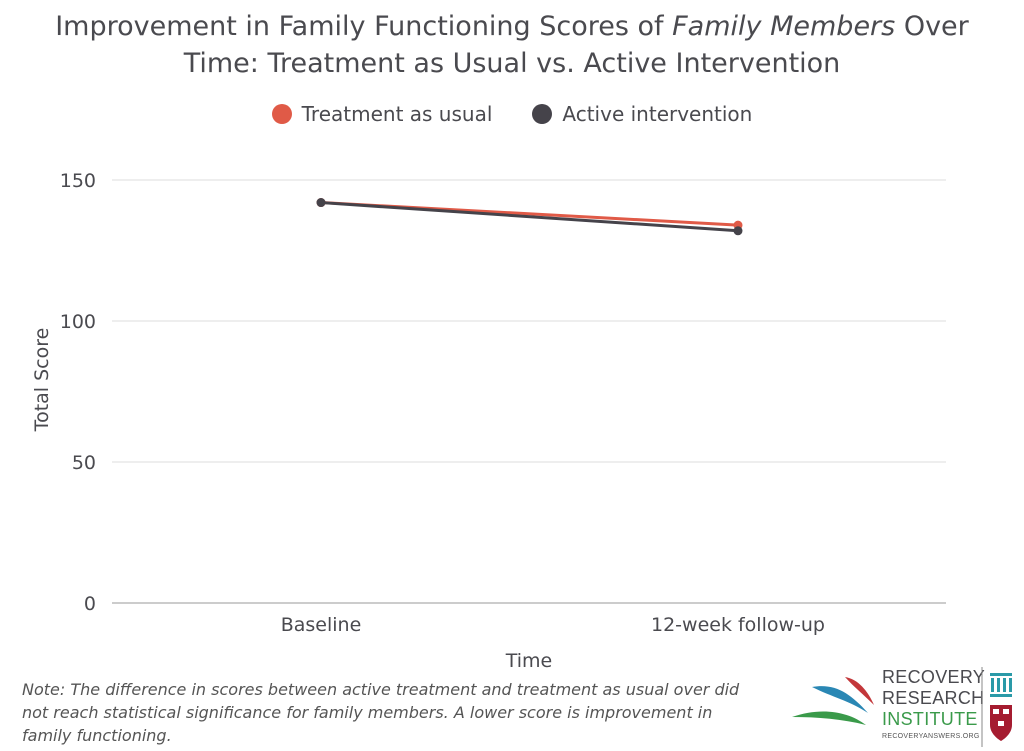 This screenshot has height=751, width=1024. I want to click on logo-url: RECOVERYANSWERS.ORG, so click(931, 736).